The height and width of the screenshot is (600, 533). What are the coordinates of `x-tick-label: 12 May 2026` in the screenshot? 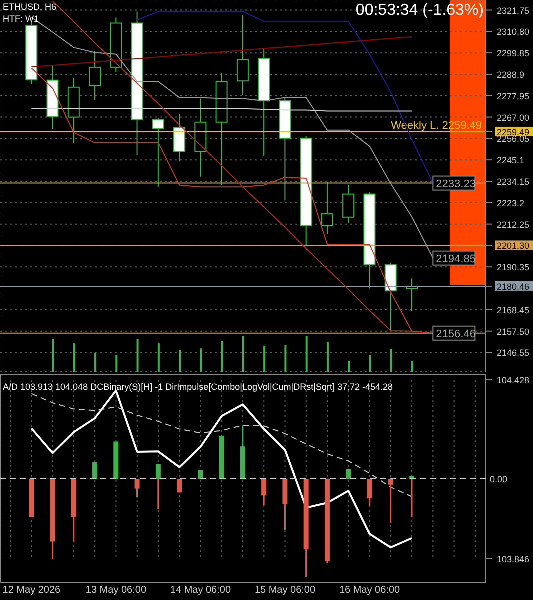 It's located at (32, 590).